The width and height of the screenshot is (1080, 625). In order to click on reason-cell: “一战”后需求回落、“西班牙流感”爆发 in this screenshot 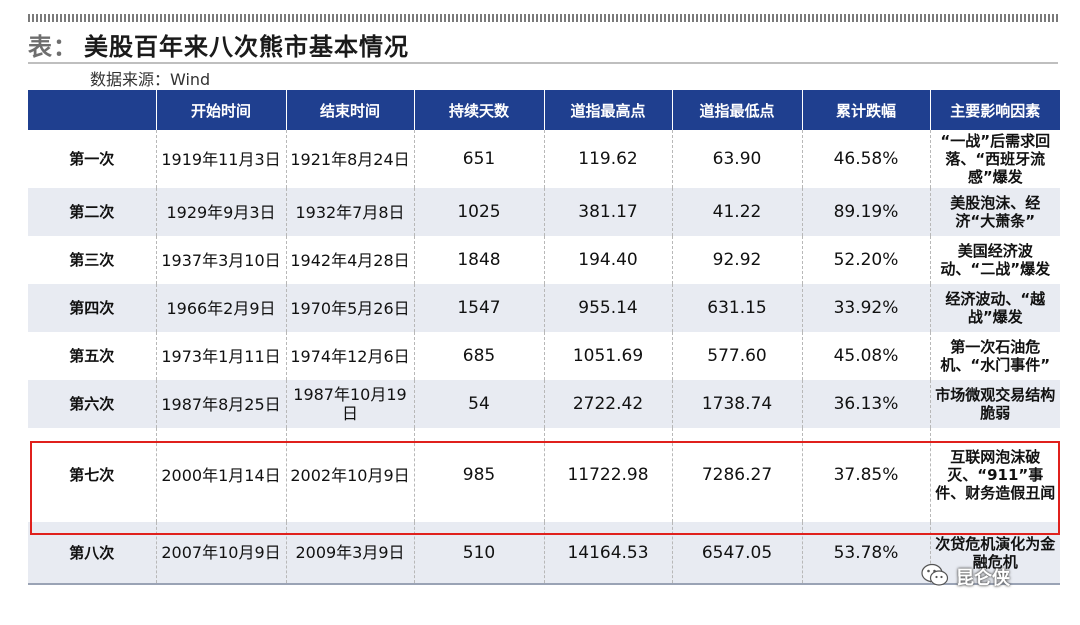, I will do `click(994, 159)`.